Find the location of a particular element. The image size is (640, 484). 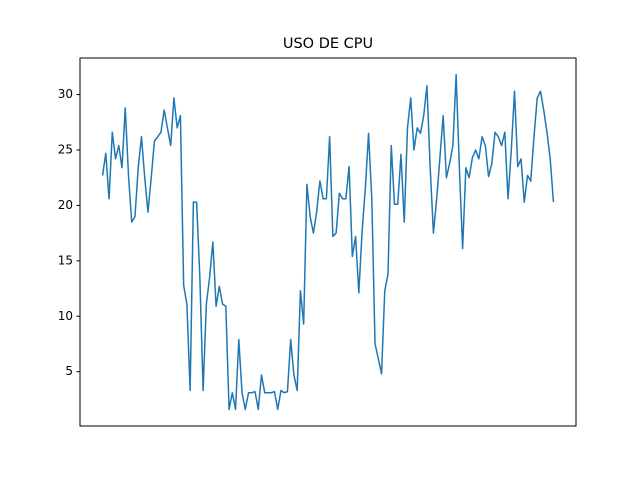

chart-title: USO DE CPU is located at coordinates (328, 44).